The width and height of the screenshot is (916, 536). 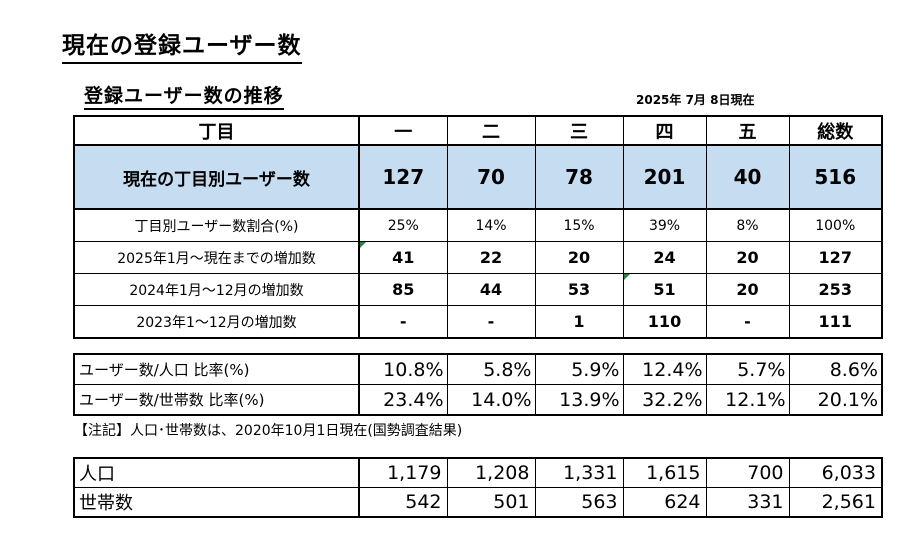 I want to click on table-cell: 5.9%, so click(x=579, y=369).